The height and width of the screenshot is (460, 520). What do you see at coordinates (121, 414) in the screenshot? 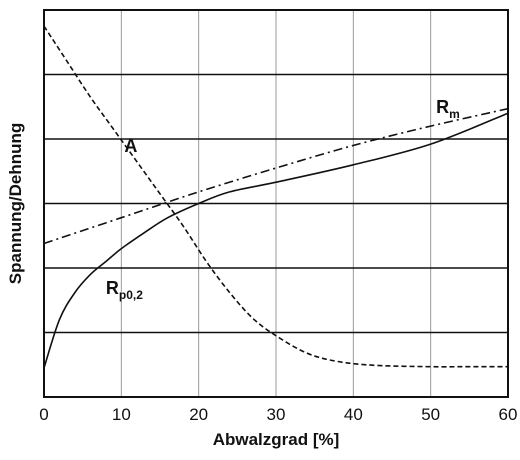
I see `x-tick-label: 10` at bounding box center [121, 414].